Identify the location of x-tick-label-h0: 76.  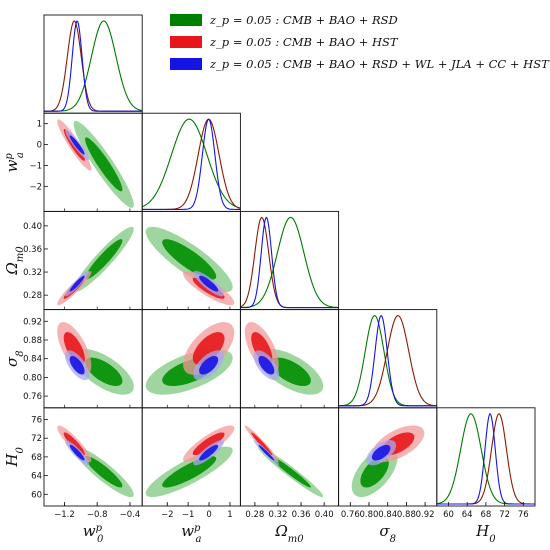
(523, 515).